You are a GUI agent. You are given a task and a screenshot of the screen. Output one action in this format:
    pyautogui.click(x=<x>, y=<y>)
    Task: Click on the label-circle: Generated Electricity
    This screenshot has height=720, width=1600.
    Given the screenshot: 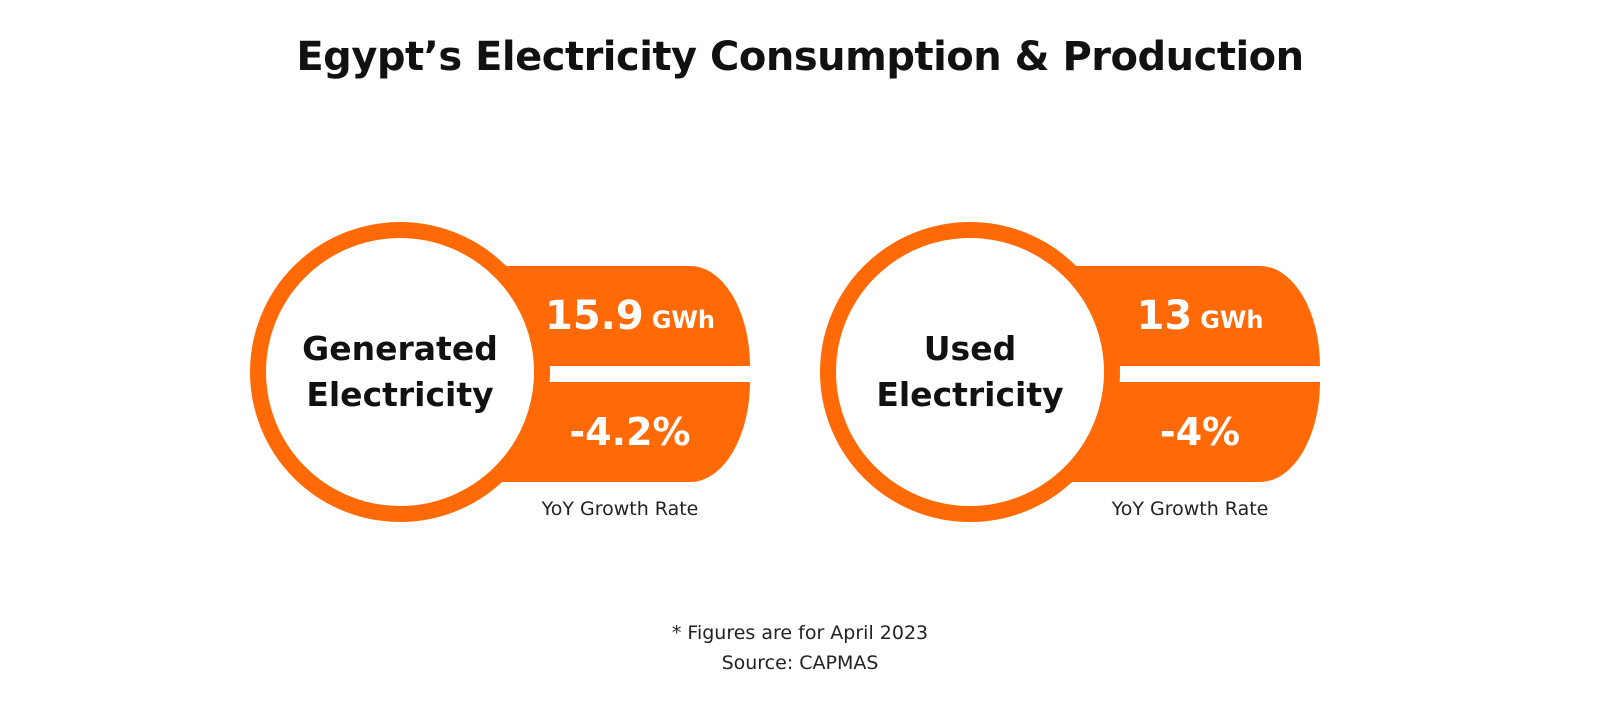 What is the action you would take?
    pyautogui.click(x=400, y=372)
    